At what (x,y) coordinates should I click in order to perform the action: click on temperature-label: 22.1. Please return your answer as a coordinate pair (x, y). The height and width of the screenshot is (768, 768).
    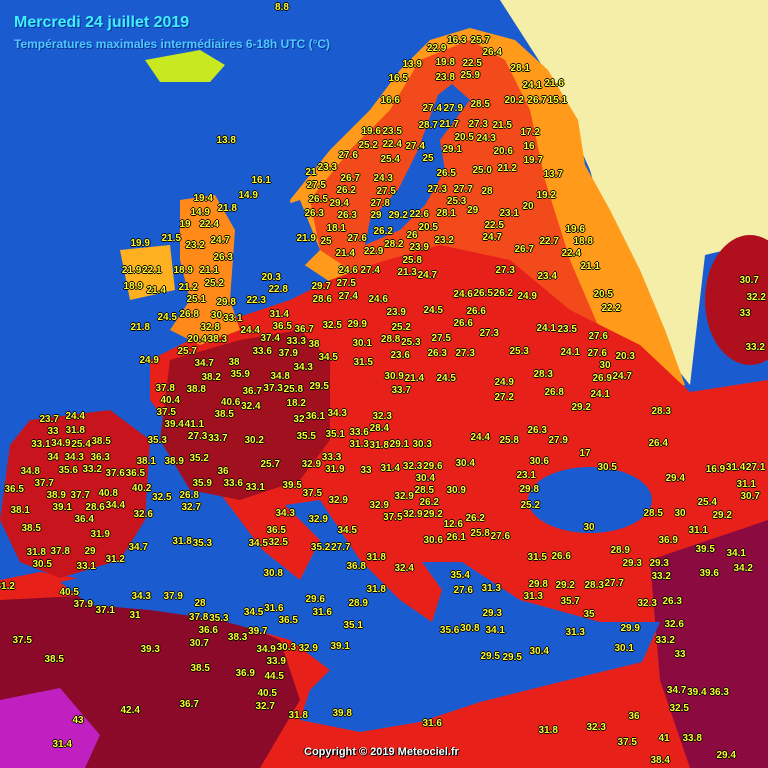
    Looking at the image, I should click on (152, 270).